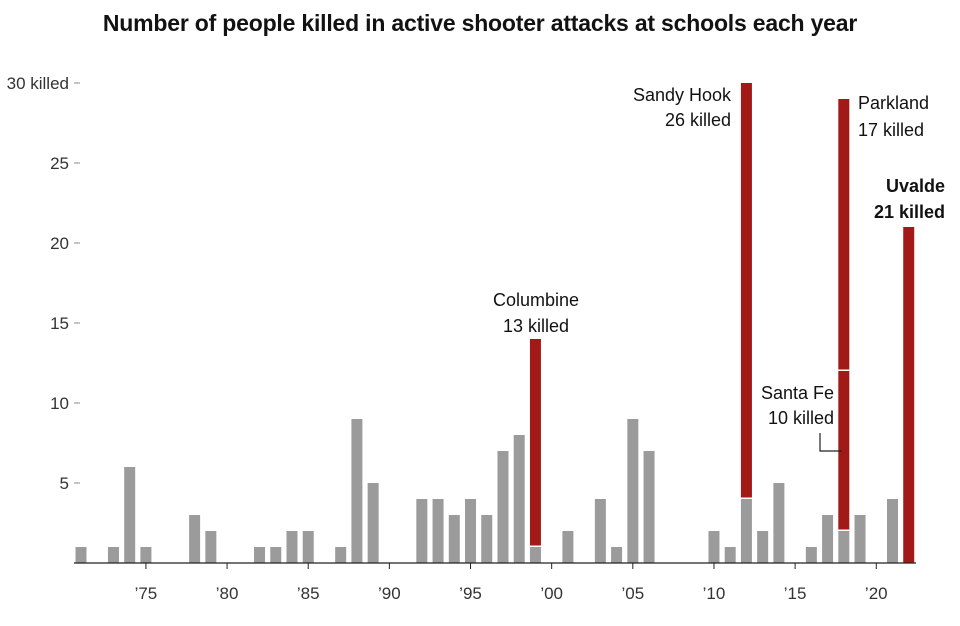  What do you see at coordinates (763, 547) in the screenshot?
I see `bar-2013` at bounding box center [763, 547].